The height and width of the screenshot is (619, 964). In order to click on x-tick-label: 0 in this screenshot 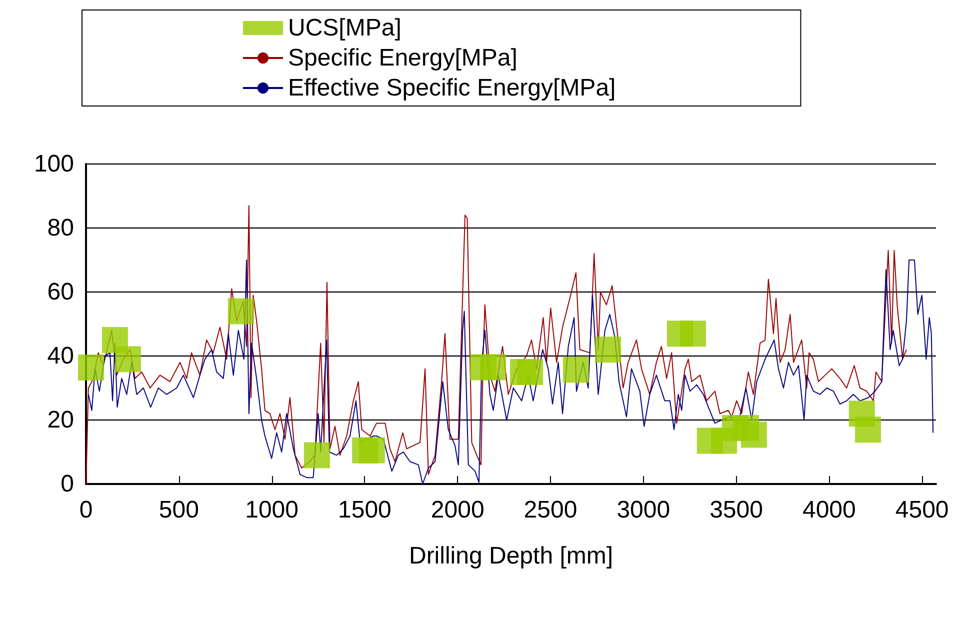, I will do `click(86, 510)`.